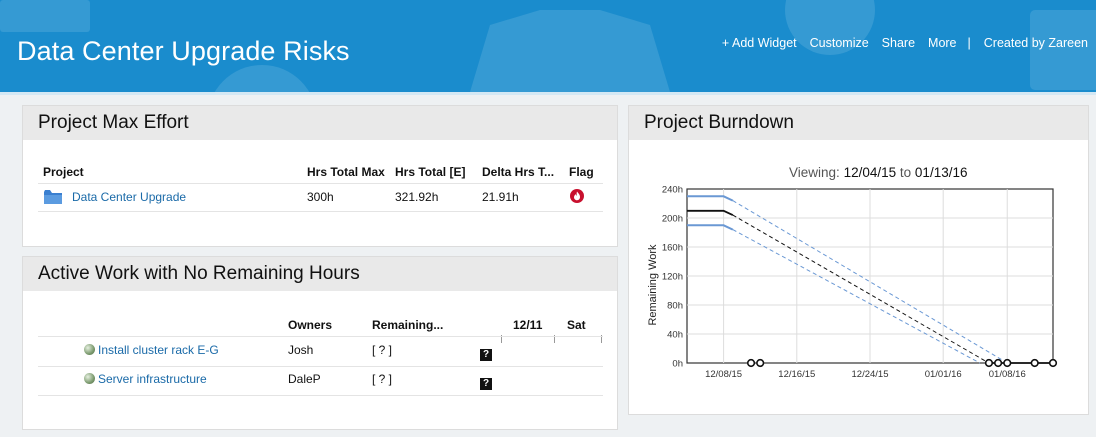 The image size is (1096, 437). Describe the element at coordinates (500, 197) in the screenshot. I see `delta-value: 21.91h` at that location.